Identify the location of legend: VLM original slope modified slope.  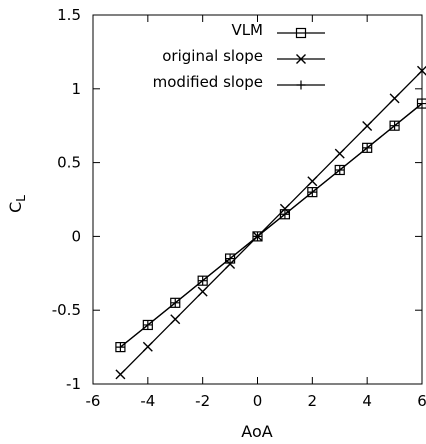
(239, 56).